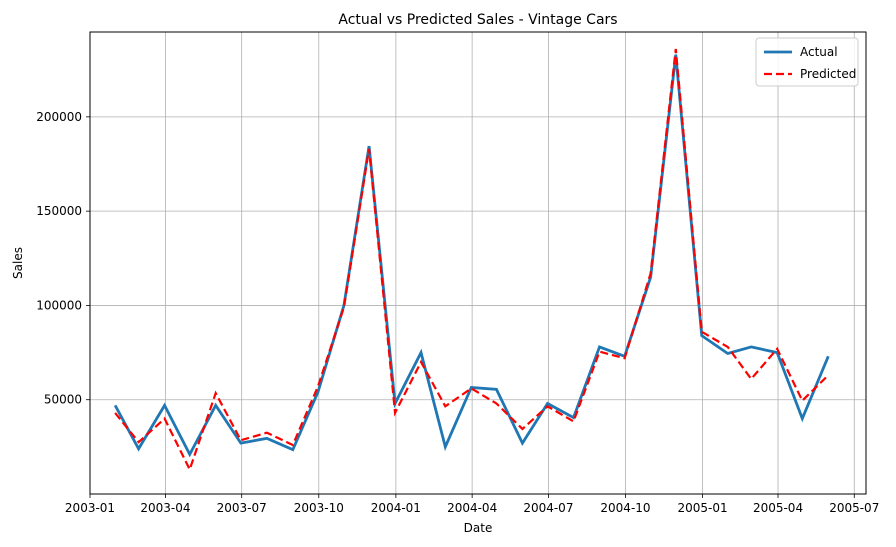  What do you see at coordinates (319, 508) in the screenshot?
I see `x-tick-label: 2003-10` at bounding box center [319, 508].